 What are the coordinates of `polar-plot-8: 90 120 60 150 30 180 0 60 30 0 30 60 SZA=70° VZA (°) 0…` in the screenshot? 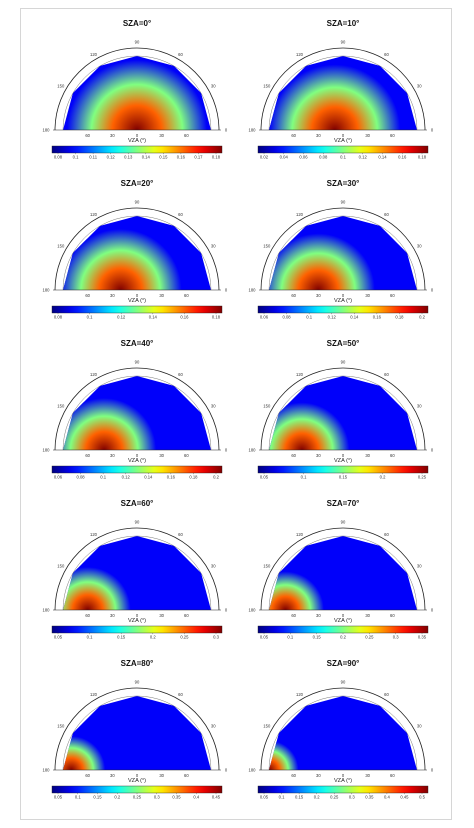 It's located at (341, 569).